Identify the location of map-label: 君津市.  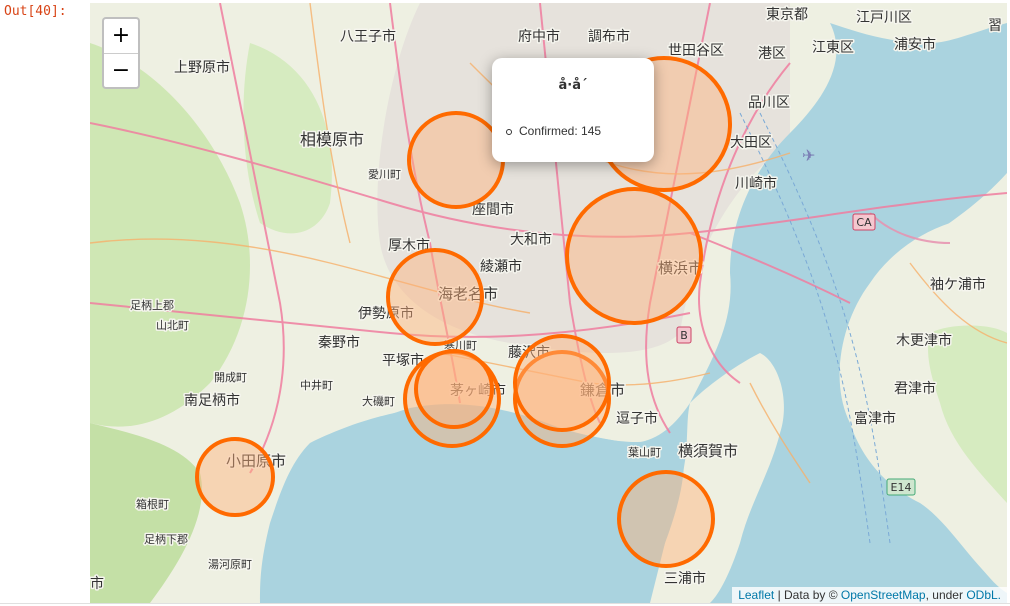
(915, 388).